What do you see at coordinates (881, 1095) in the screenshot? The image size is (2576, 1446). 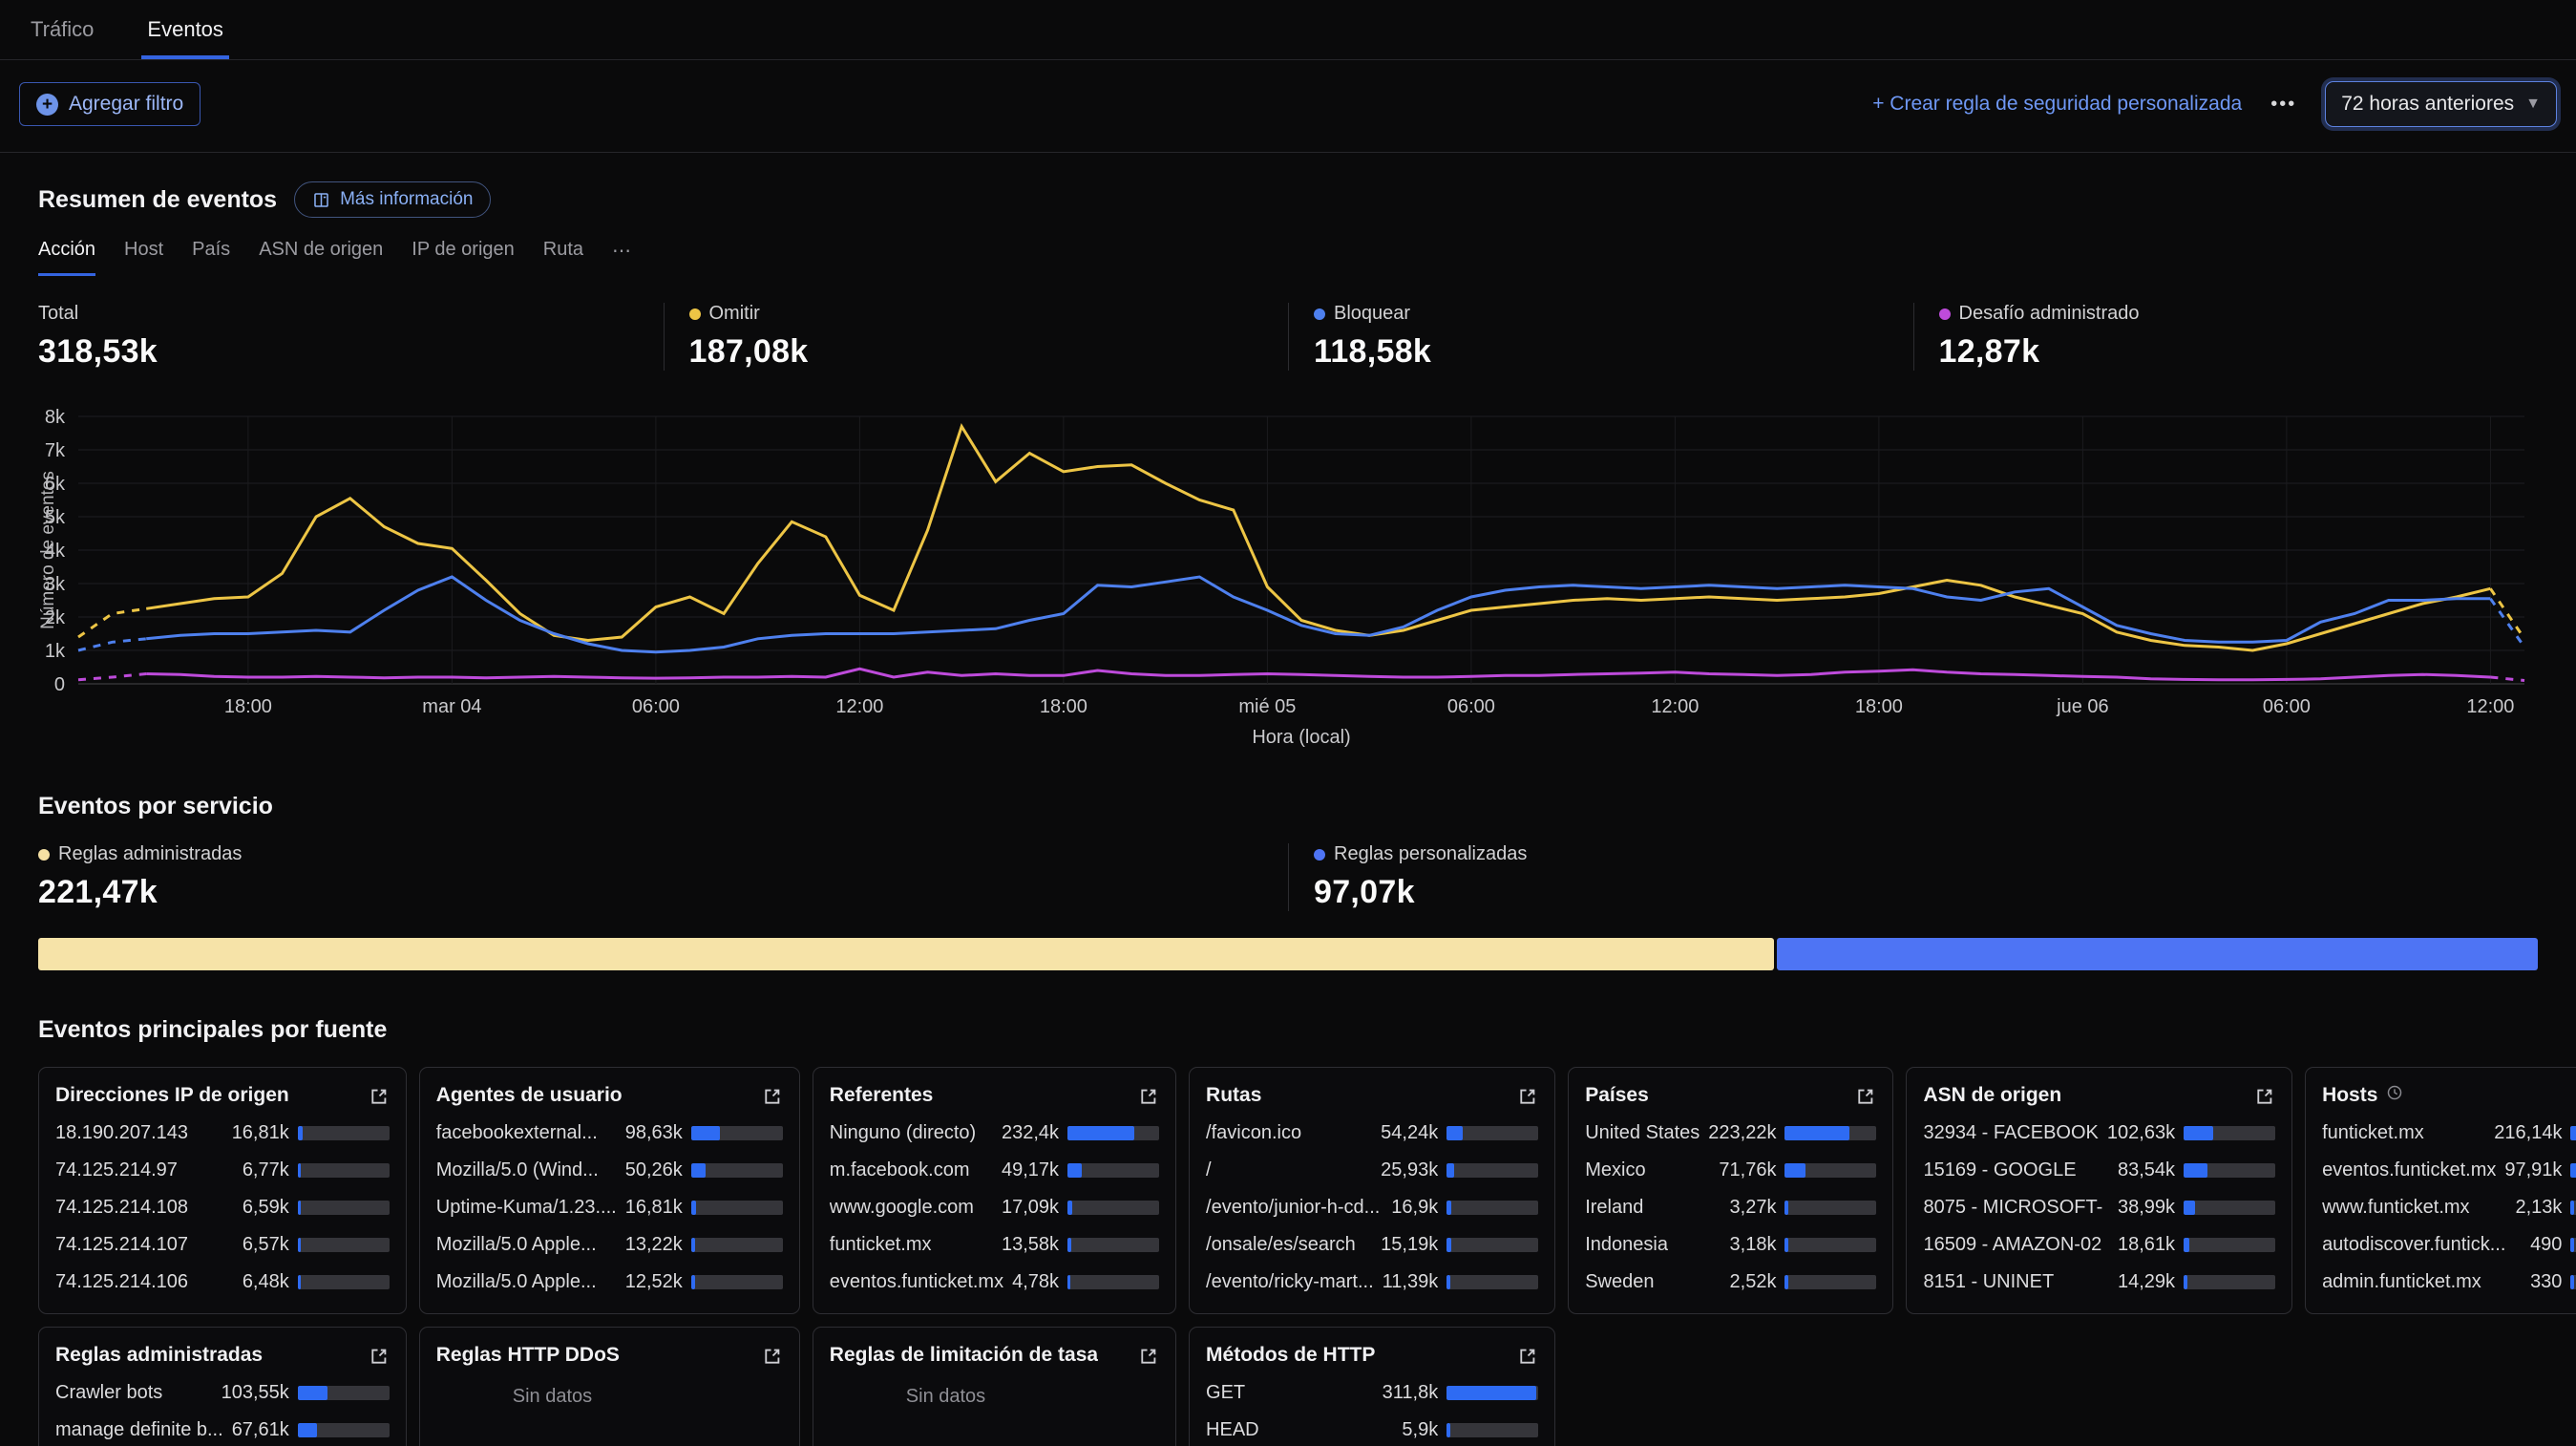 I see `card-title: Referentes` at bounding box center [881, 1095].